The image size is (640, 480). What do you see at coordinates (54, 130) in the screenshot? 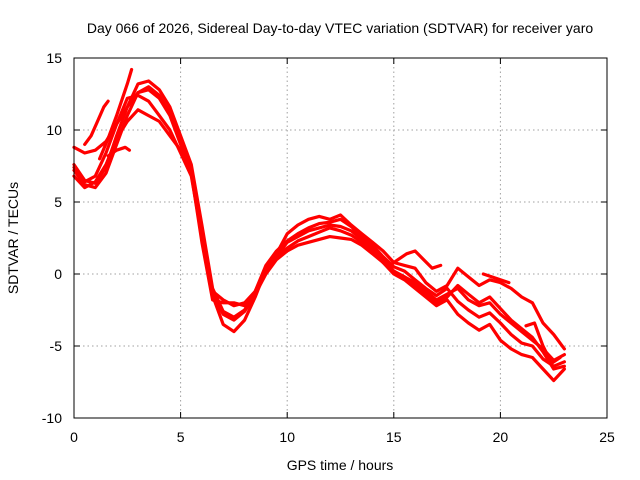
I see `y-tick-label: 10` at bounding box center [54, 130].